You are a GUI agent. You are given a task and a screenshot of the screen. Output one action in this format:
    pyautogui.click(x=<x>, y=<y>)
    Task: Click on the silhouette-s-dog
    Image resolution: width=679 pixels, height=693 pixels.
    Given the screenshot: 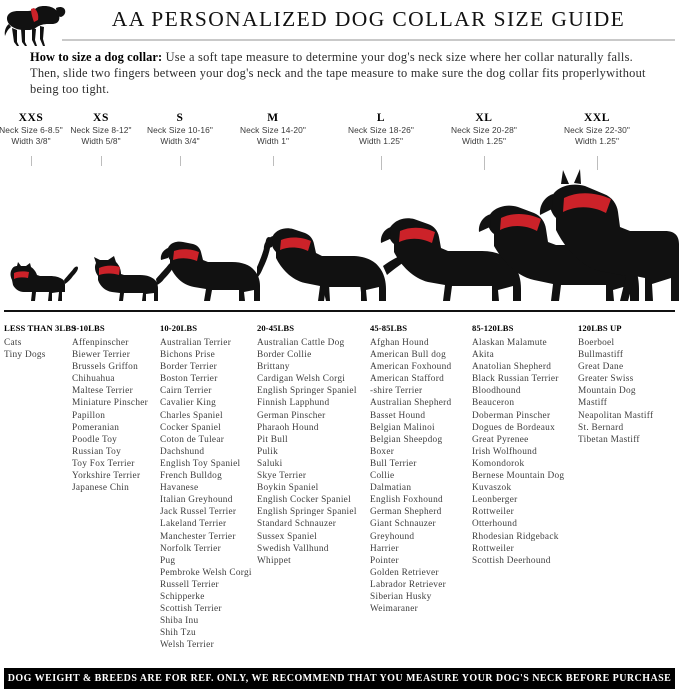 What is the action you would take?
    pyautogui.click(x=215, y=269)
    